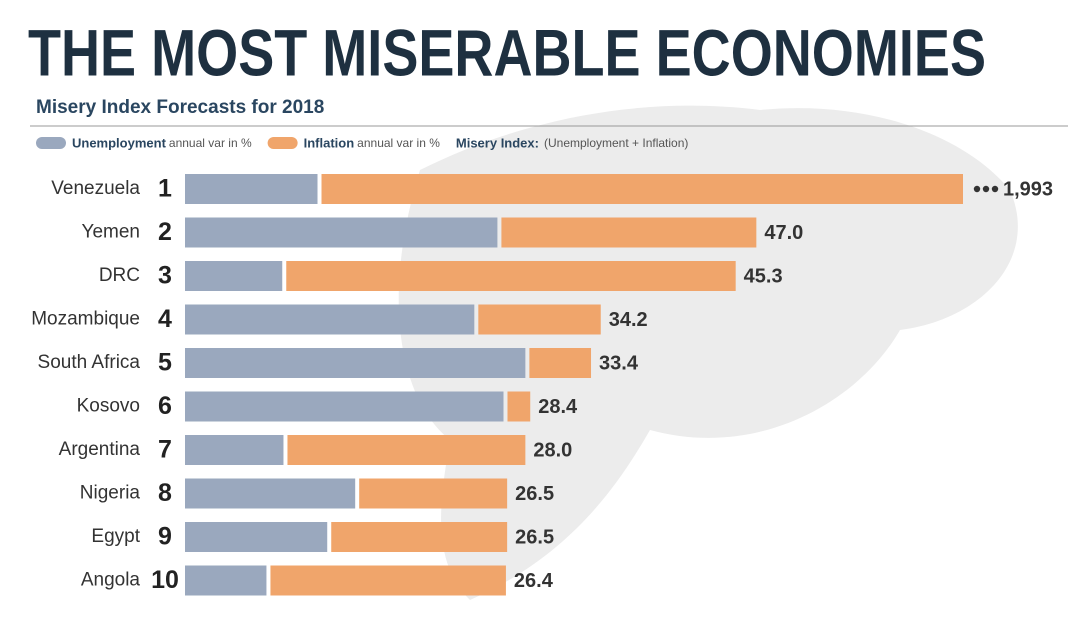 The height and width of the screenshot is (628, 1080). Describe the element at coordinates (165, 189) in the screenshot. I see `rank-label: 1` at that location.